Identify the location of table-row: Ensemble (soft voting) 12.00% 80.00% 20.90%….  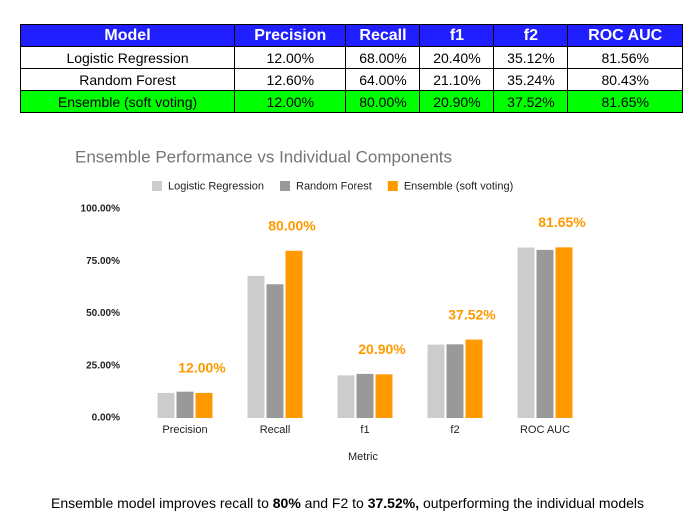
(351, 101).